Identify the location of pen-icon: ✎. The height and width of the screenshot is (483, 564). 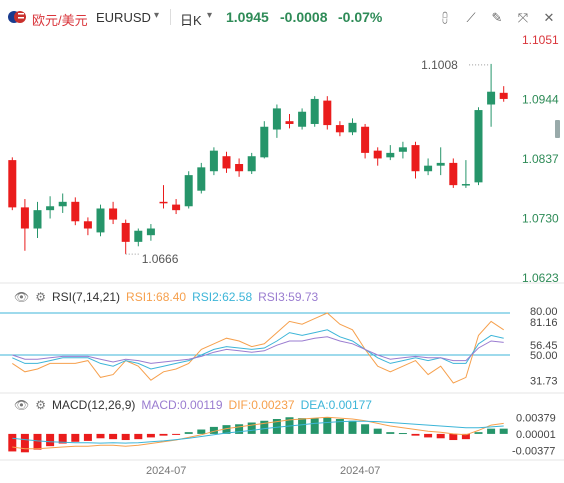
(497, 17).